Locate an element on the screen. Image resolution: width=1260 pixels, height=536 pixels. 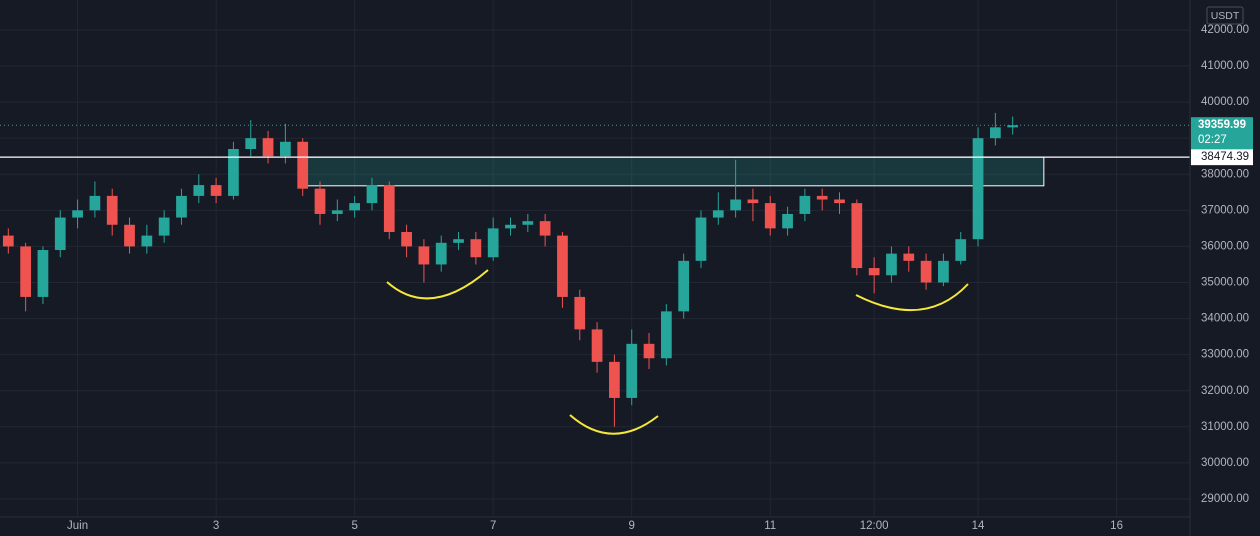
last-price-box is located at coordinates (1222, 133).